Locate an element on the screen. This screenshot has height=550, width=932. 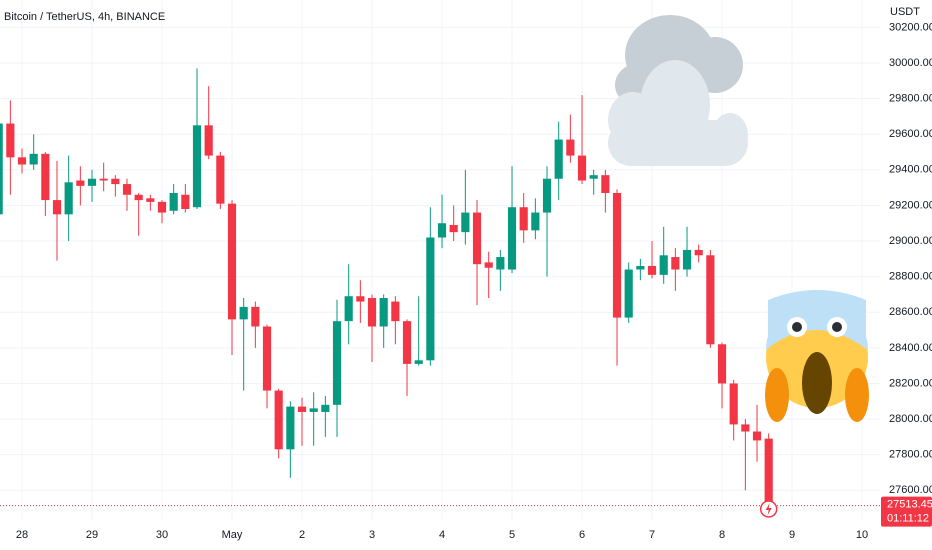
scream-emoji is located at coordinates (817, 356).